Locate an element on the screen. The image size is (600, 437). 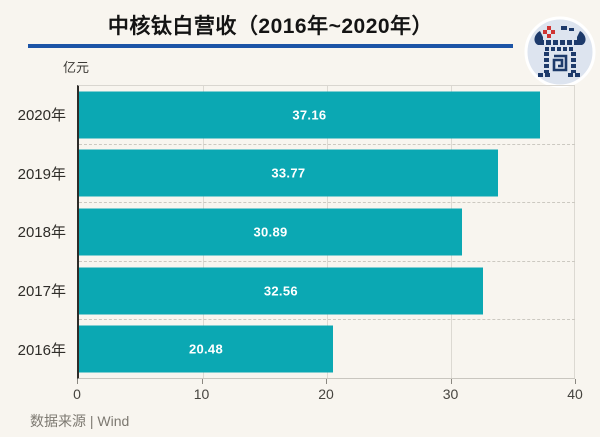
category-label: 2019年 is located at coordinates (41, 174).